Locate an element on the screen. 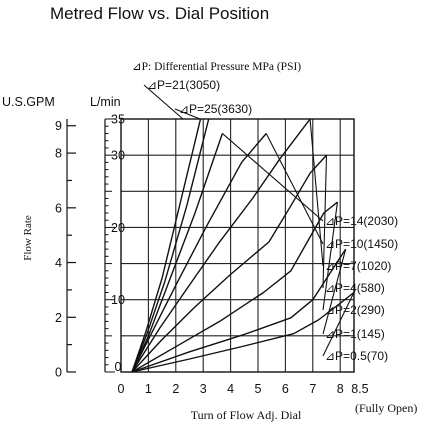 This screenshot has height=424, width=448. gpm-tick-label: 9 is located at coordinates (58, 126).